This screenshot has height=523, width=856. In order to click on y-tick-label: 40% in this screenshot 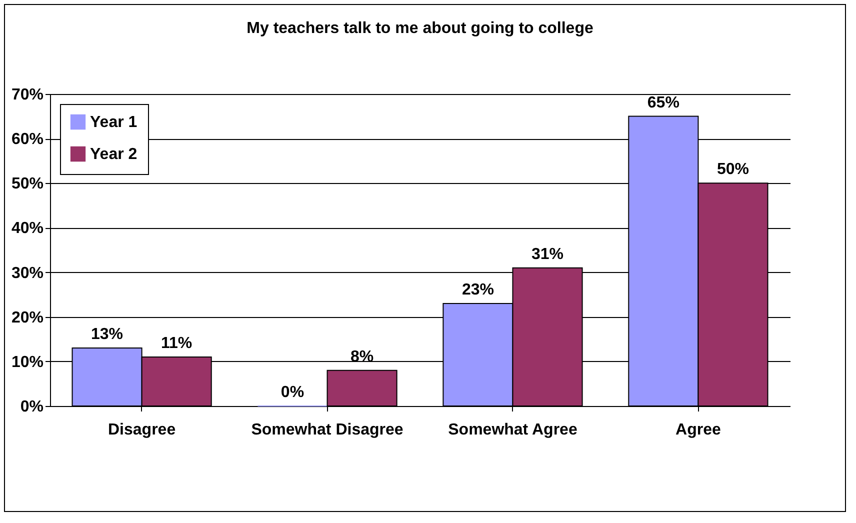, I will do `click(27, 229)`.